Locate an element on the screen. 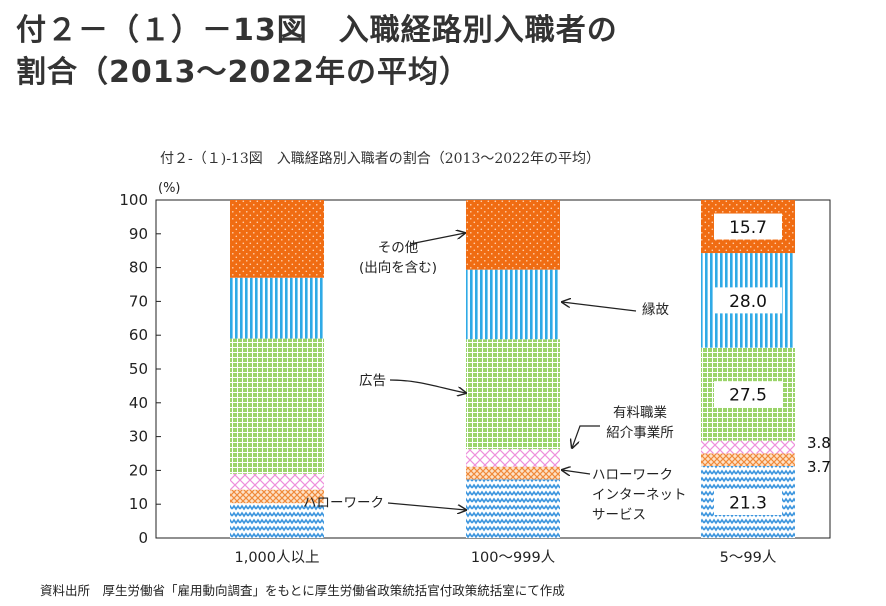 The height and width of the screenshot is (606, 886). annotation-enko: 縁故 is located at coordinates (656, 310).